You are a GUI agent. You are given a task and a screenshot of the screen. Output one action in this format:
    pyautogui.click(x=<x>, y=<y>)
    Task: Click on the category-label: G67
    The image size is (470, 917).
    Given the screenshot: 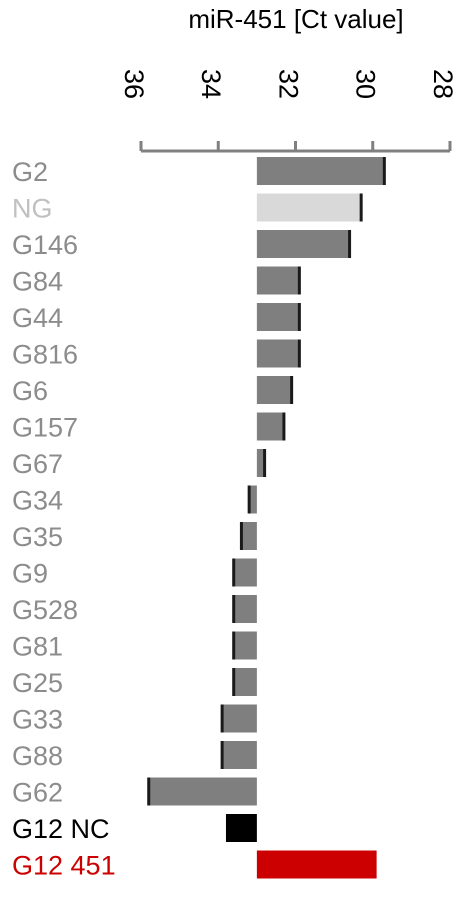 What is the action you would take?
    pyautogui.click(x=37, y=464)
    